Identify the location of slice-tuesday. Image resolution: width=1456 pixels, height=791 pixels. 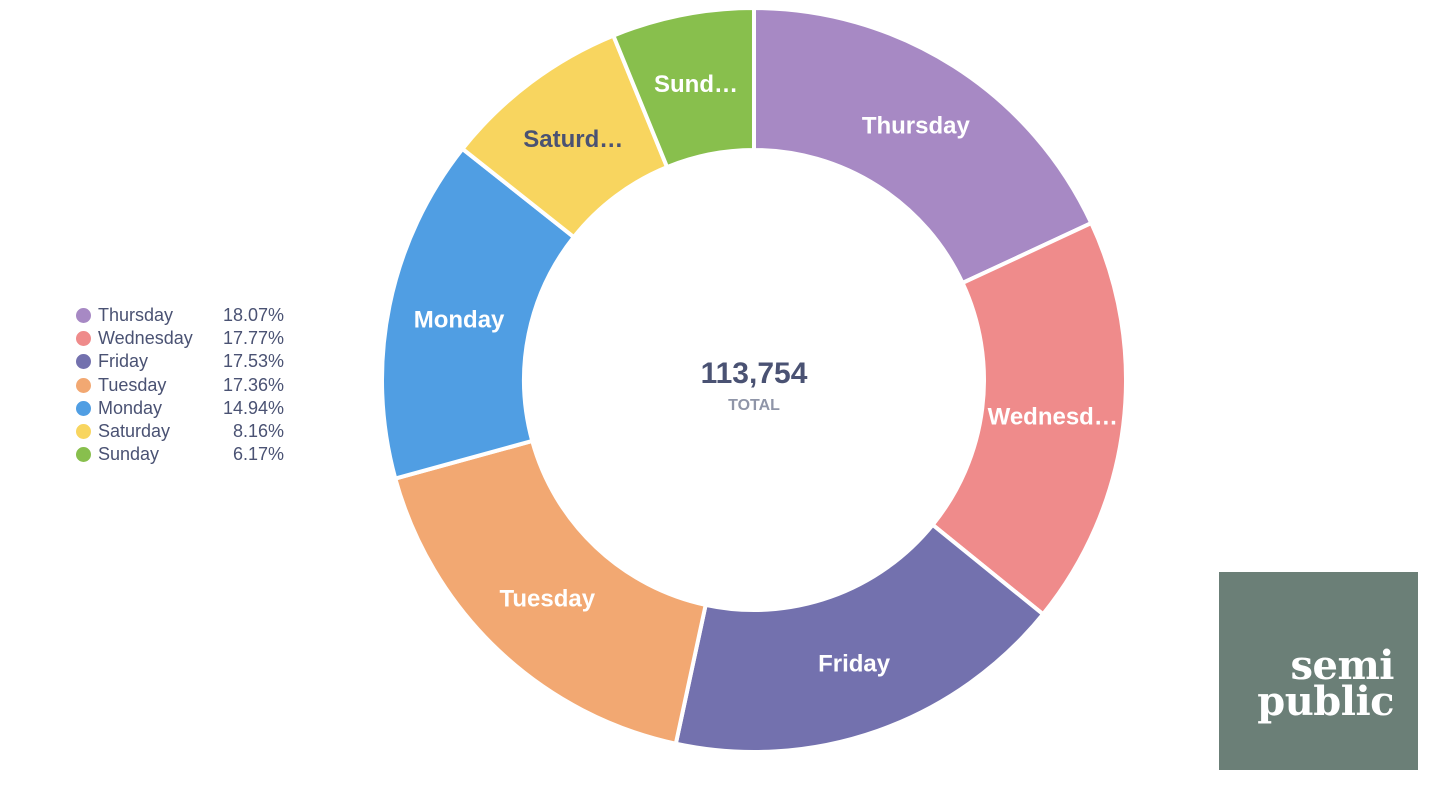
(550, 592).